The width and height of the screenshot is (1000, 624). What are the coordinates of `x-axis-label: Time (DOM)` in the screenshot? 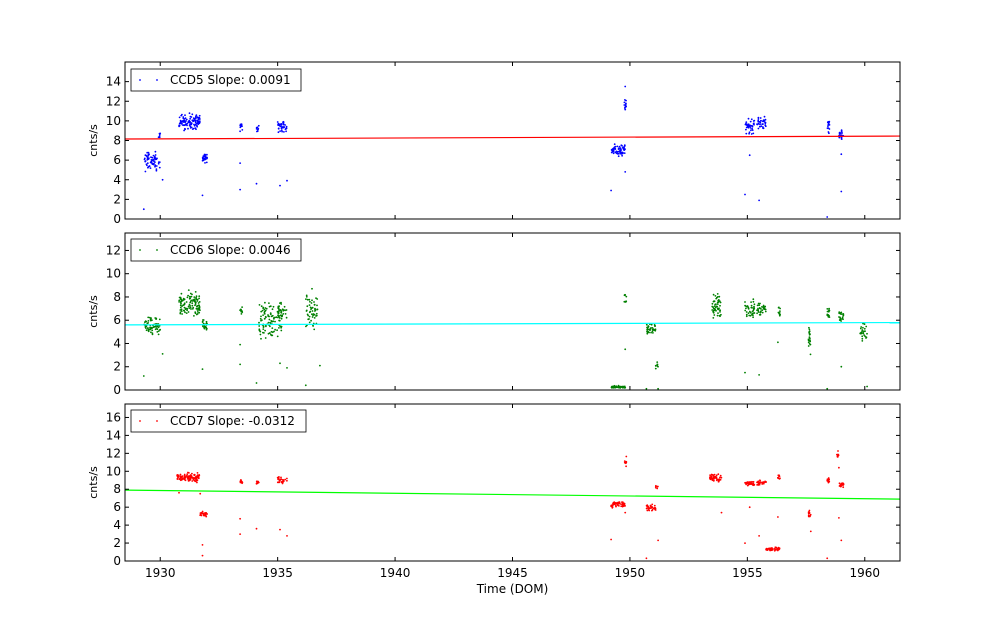 It's located at (512, 589).